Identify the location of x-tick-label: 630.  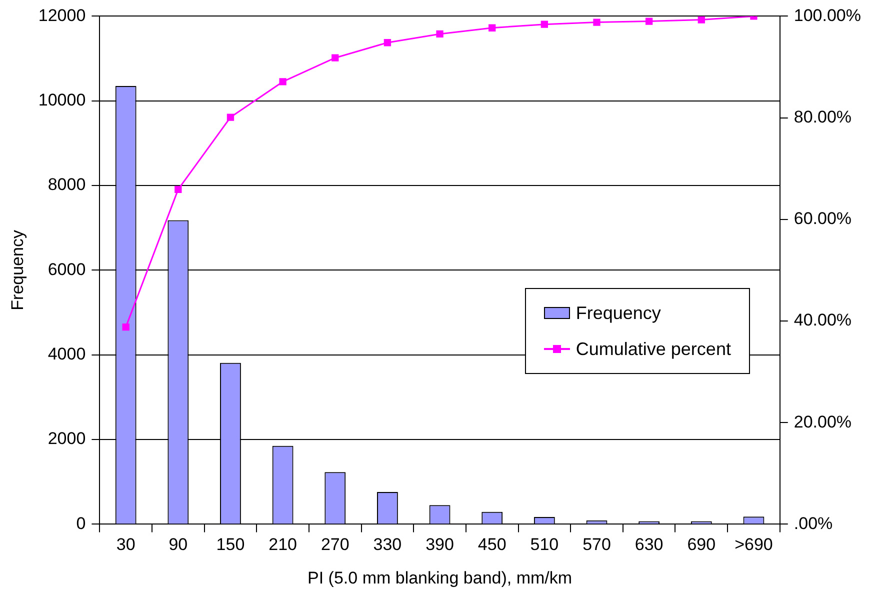
(649, 544).